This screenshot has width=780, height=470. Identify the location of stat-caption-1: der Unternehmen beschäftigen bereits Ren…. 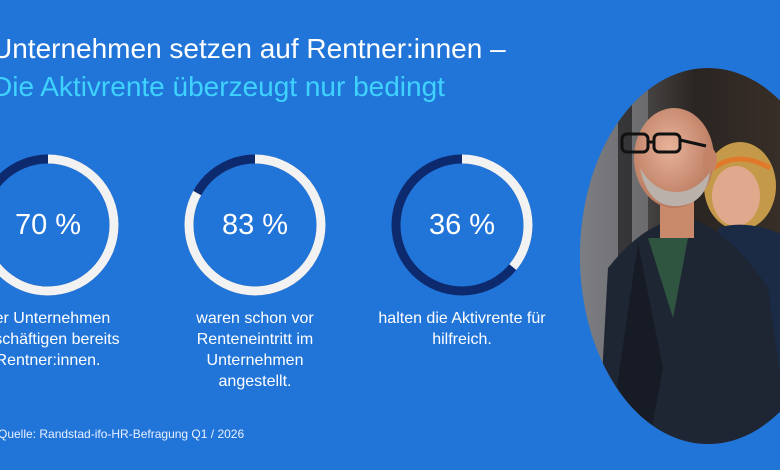
(60, 339).